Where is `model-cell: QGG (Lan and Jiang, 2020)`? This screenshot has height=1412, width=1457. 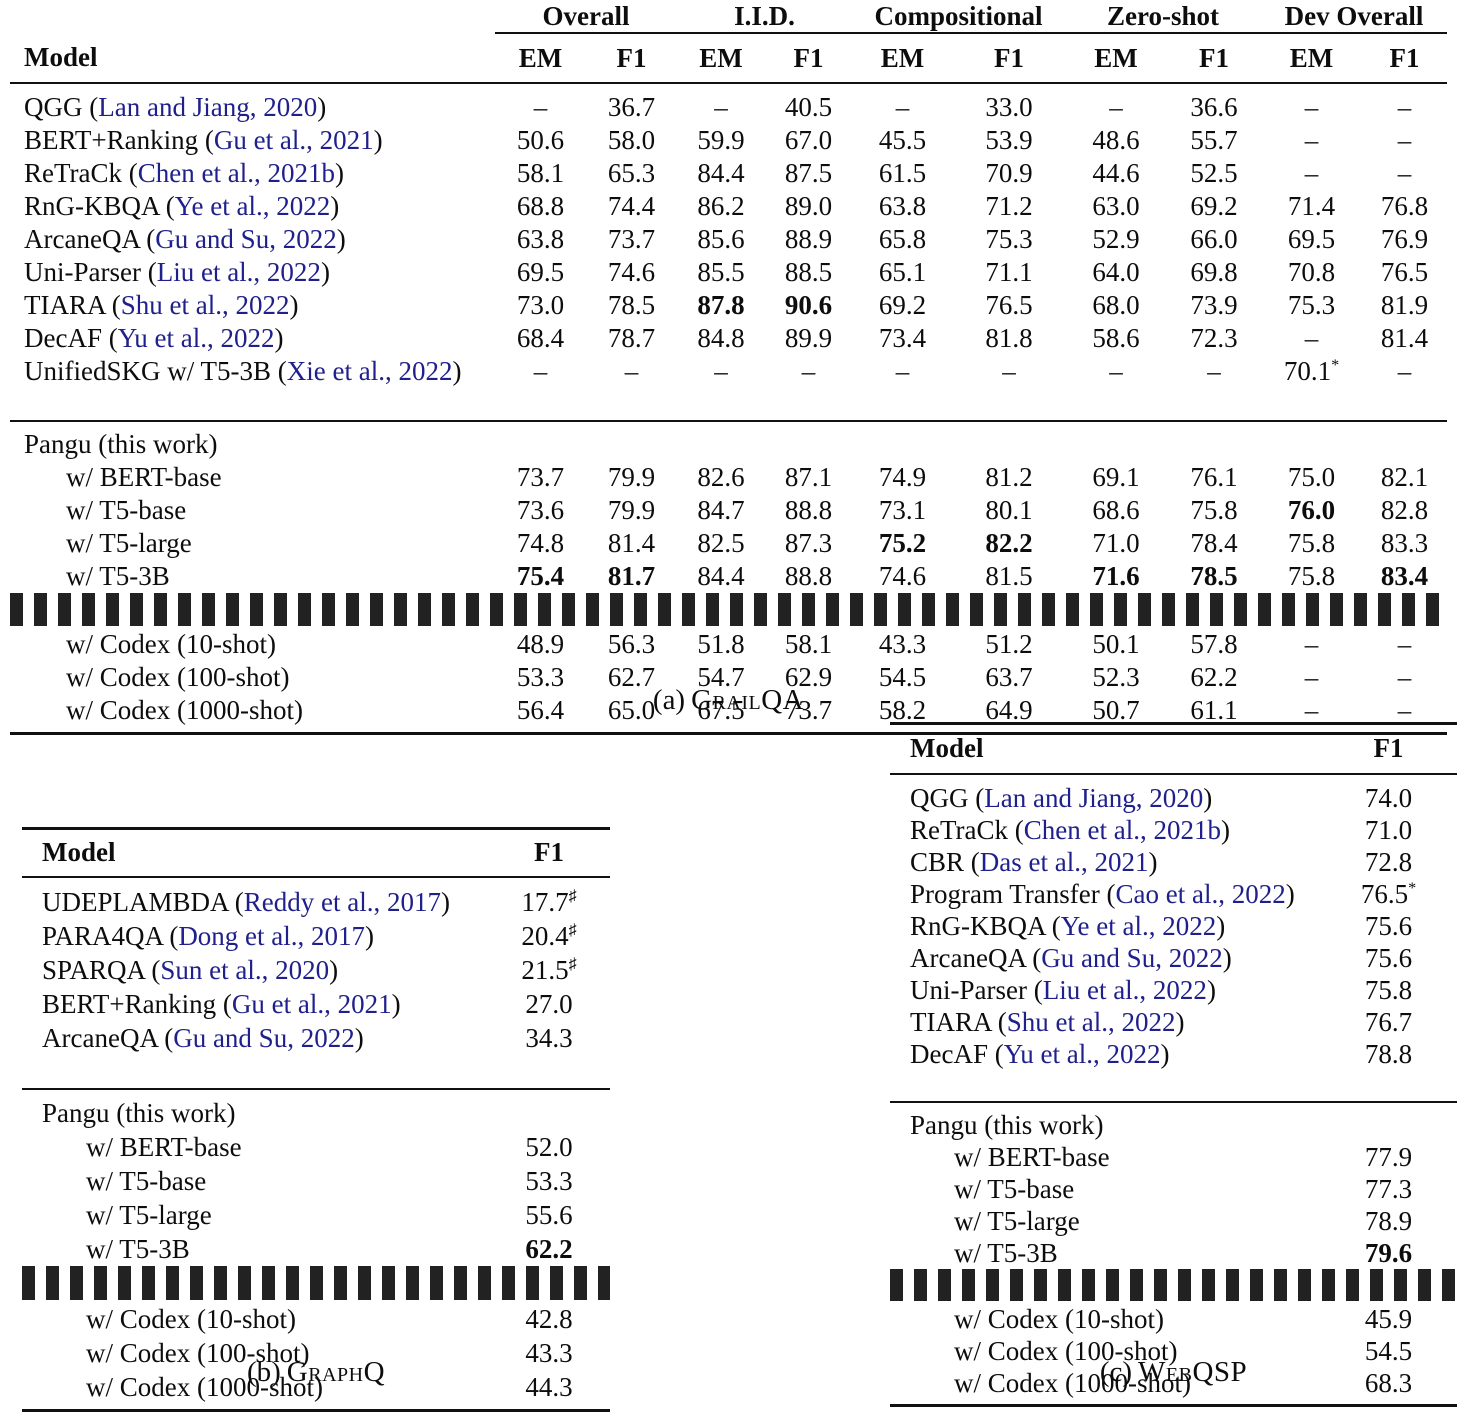
model-cell: QGG (Lan and Jiang, 2020) is located at coordinates (1061, 797).